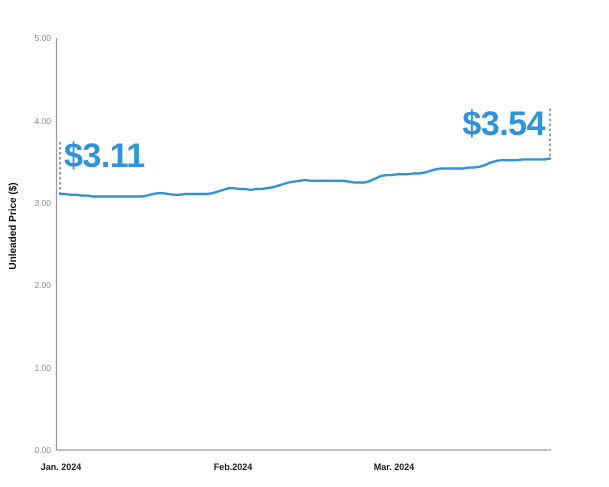 This screenshot has height=487, width=609. I want to click on x-tick-label-mar: Mar. 2024, so click(394, 467).